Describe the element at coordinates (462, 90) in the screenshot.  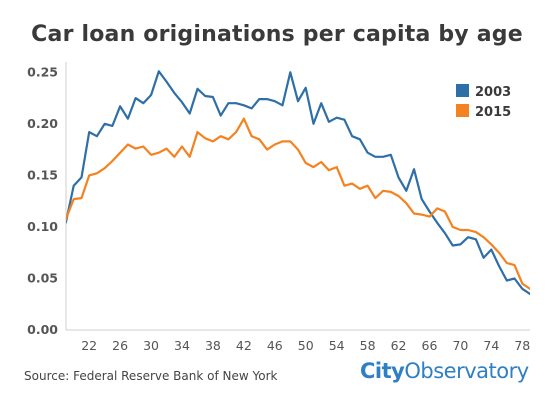
I see `legend-swatch-2003` at that location.